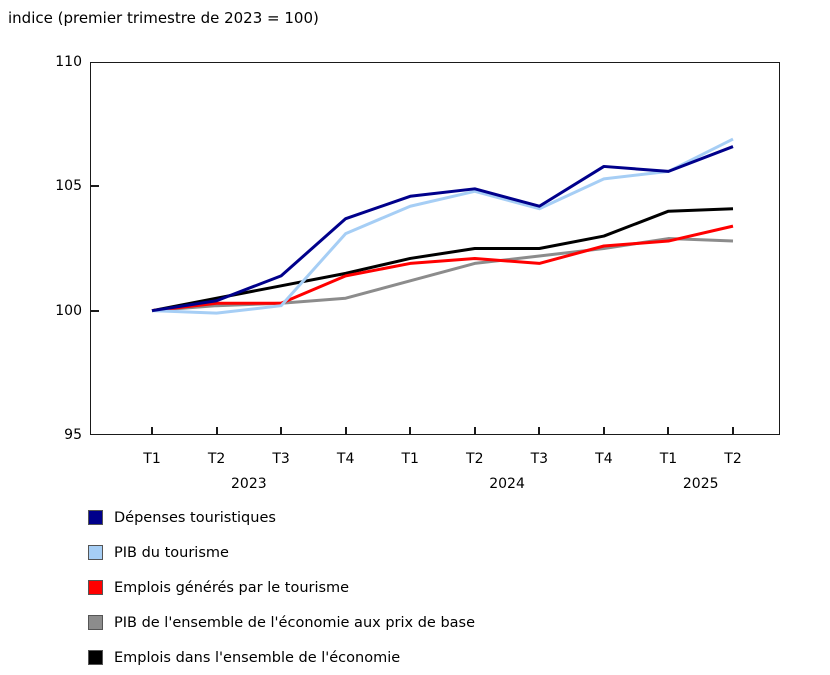  Describe the element at coordinates (68, 186) in the screenshot. I see `y-axis-tick-label: 105` at that location.